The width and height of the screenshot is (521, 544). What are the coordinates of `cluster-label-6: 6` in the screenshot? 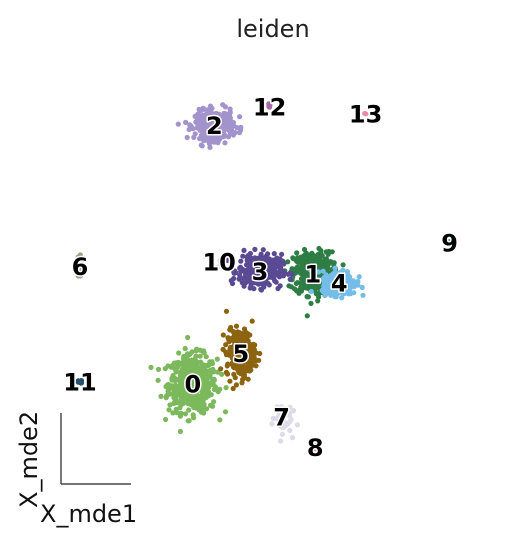 It's located at (80, 267).